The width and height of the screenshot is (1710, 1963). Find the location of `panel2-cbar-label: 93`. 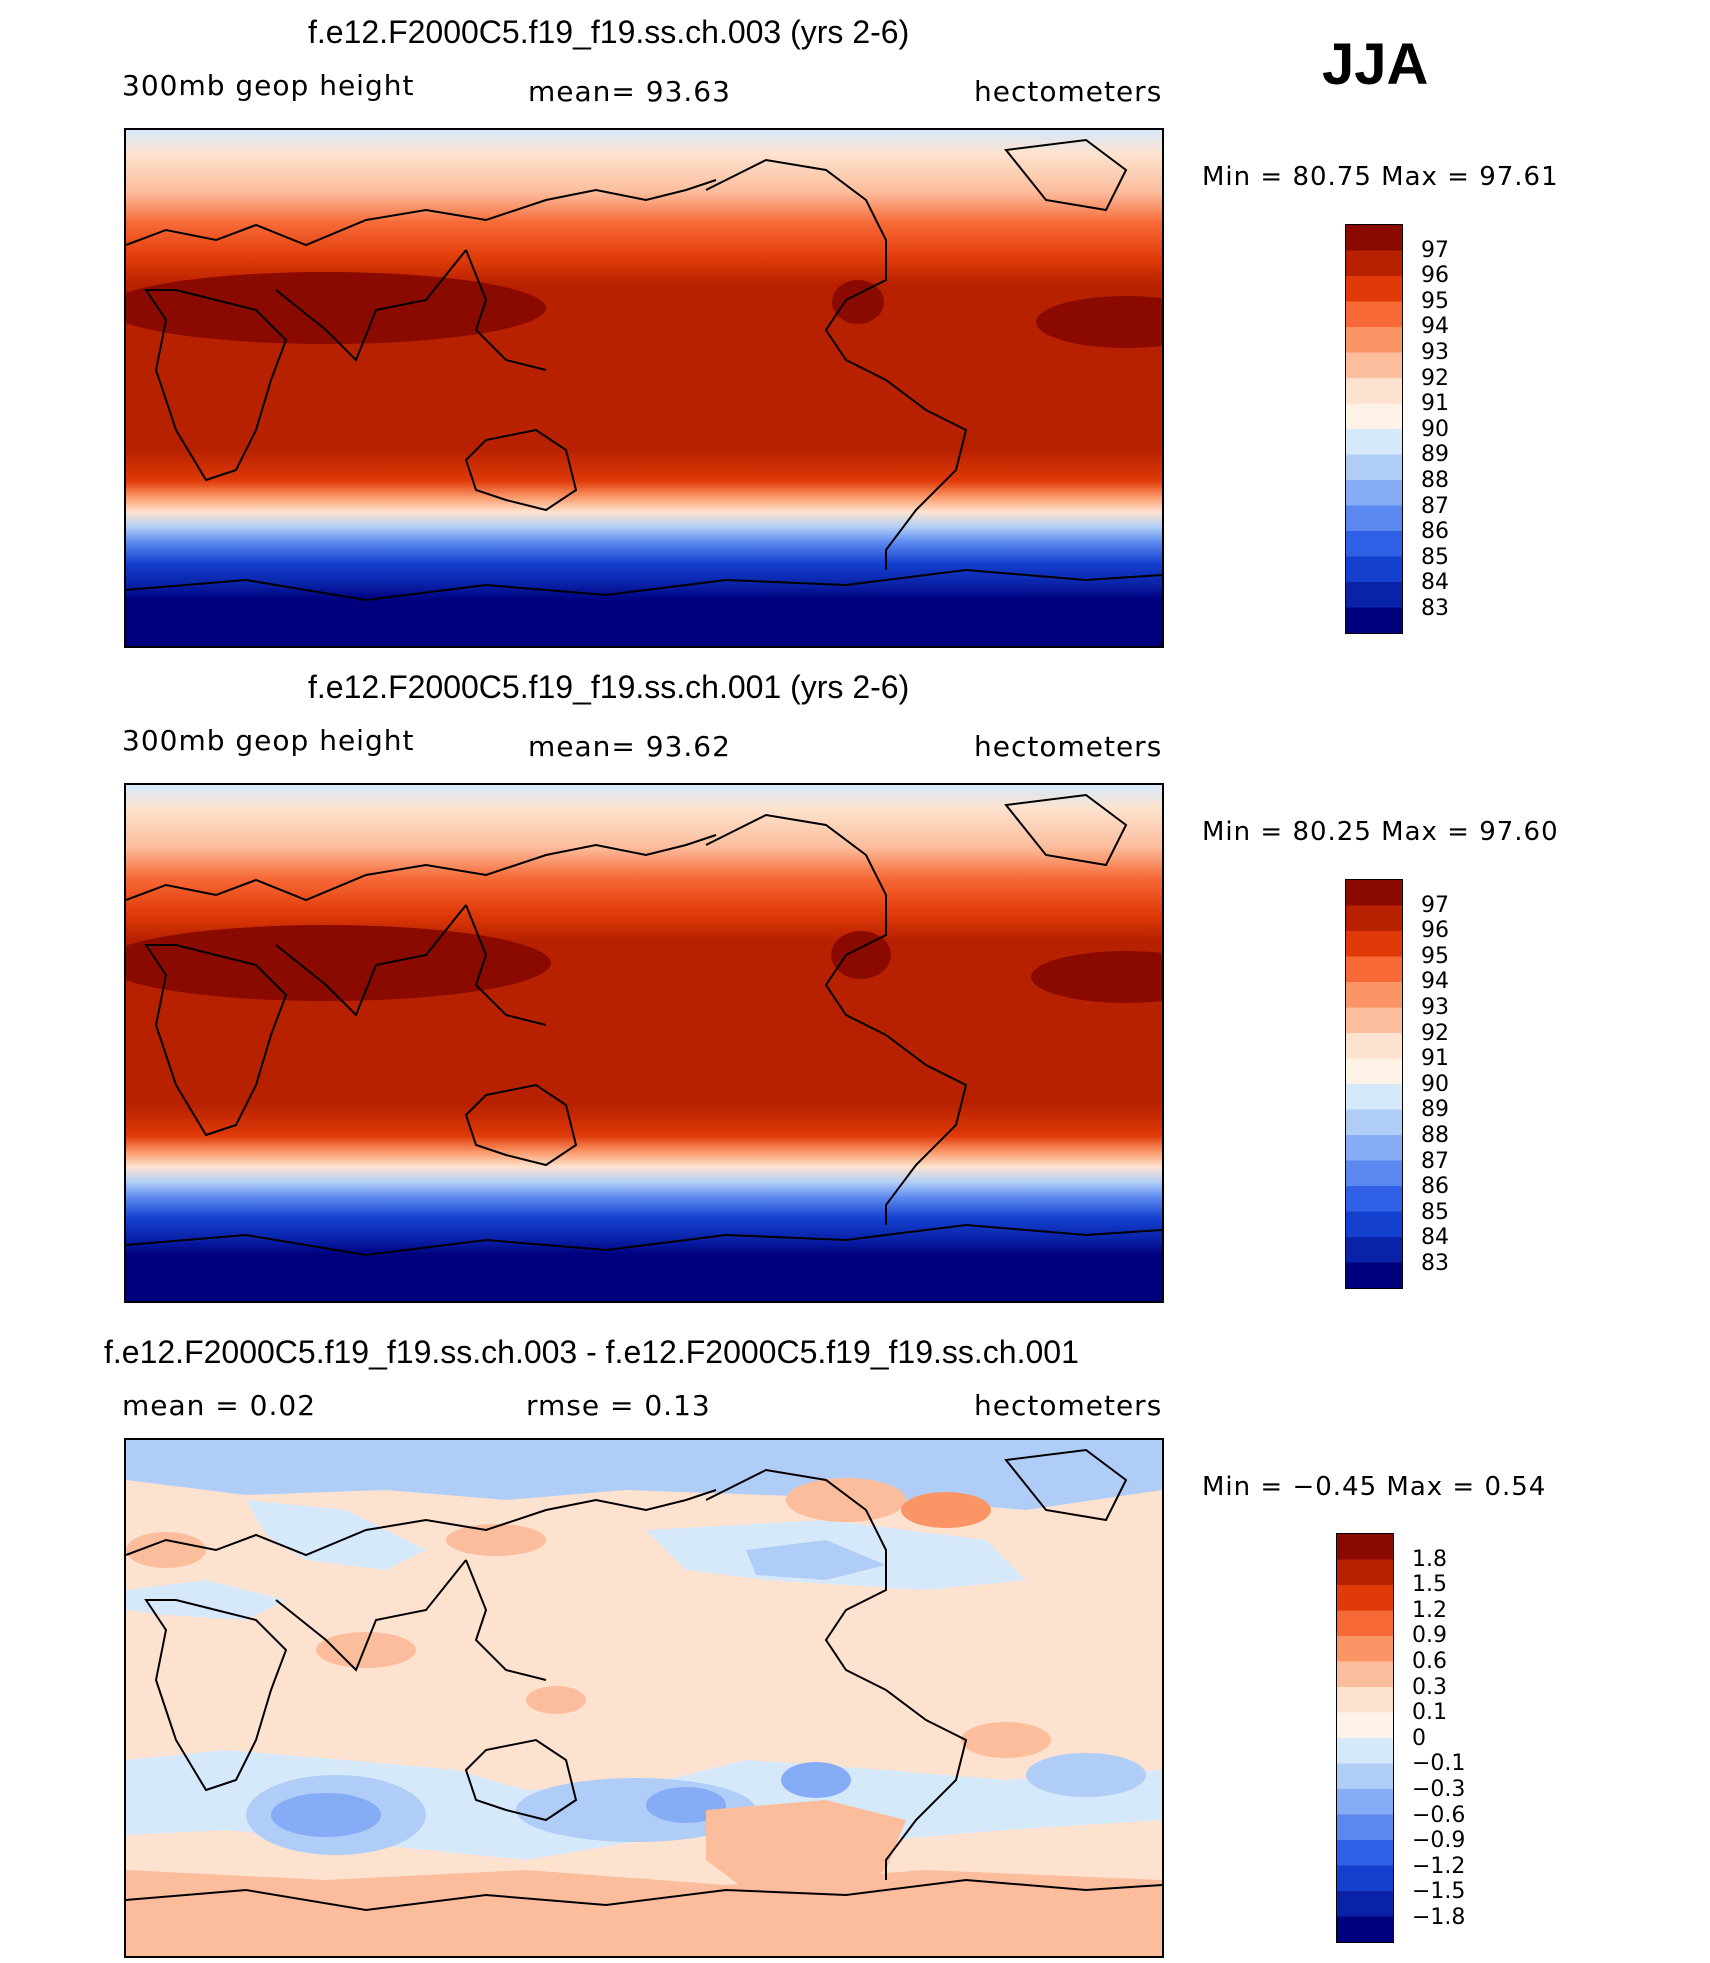

panel2-cbar-label: 93 is located at coordinates (1435, 1007).